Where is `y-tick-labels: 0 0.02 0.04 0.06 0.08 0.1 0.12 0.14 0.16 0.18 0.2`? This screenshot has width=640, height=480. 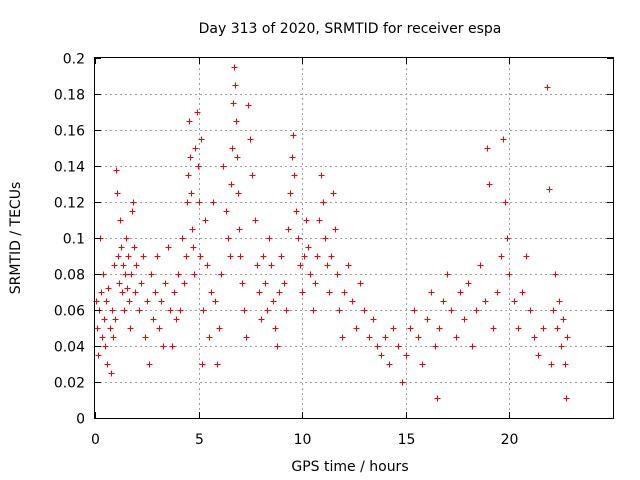
y-tick-labels: 0 0.02 0.04 0.06 0.08 0.1 0.12 0.14 0.16 0.18 0.2 is located at coordinates (69, 240).